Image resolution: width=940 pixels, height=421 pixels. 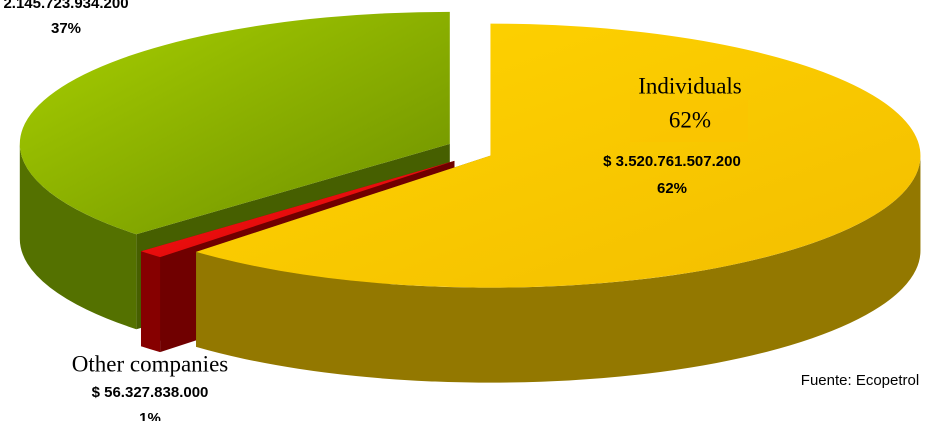 What do you see at coordinates (150, 415) in the screenshot?
I see `value-label: 1%` at bounding box center [150, 415].